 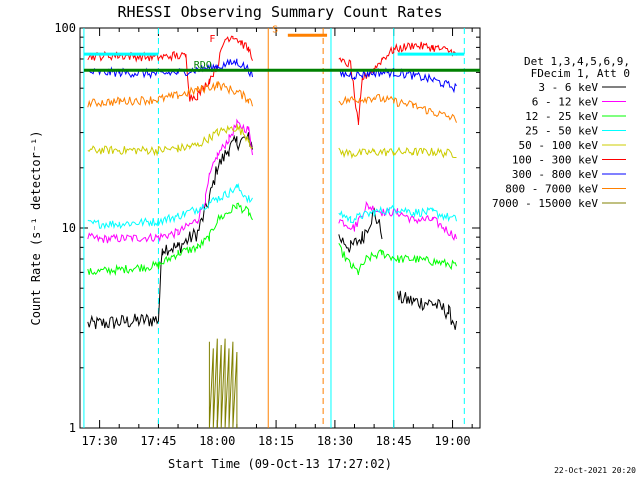 What do you see at coordinates (580, 73) in the screenshot?
I see `legend-header-line-2: FDecim 1, Att 0` at bounding box center [580, 73].